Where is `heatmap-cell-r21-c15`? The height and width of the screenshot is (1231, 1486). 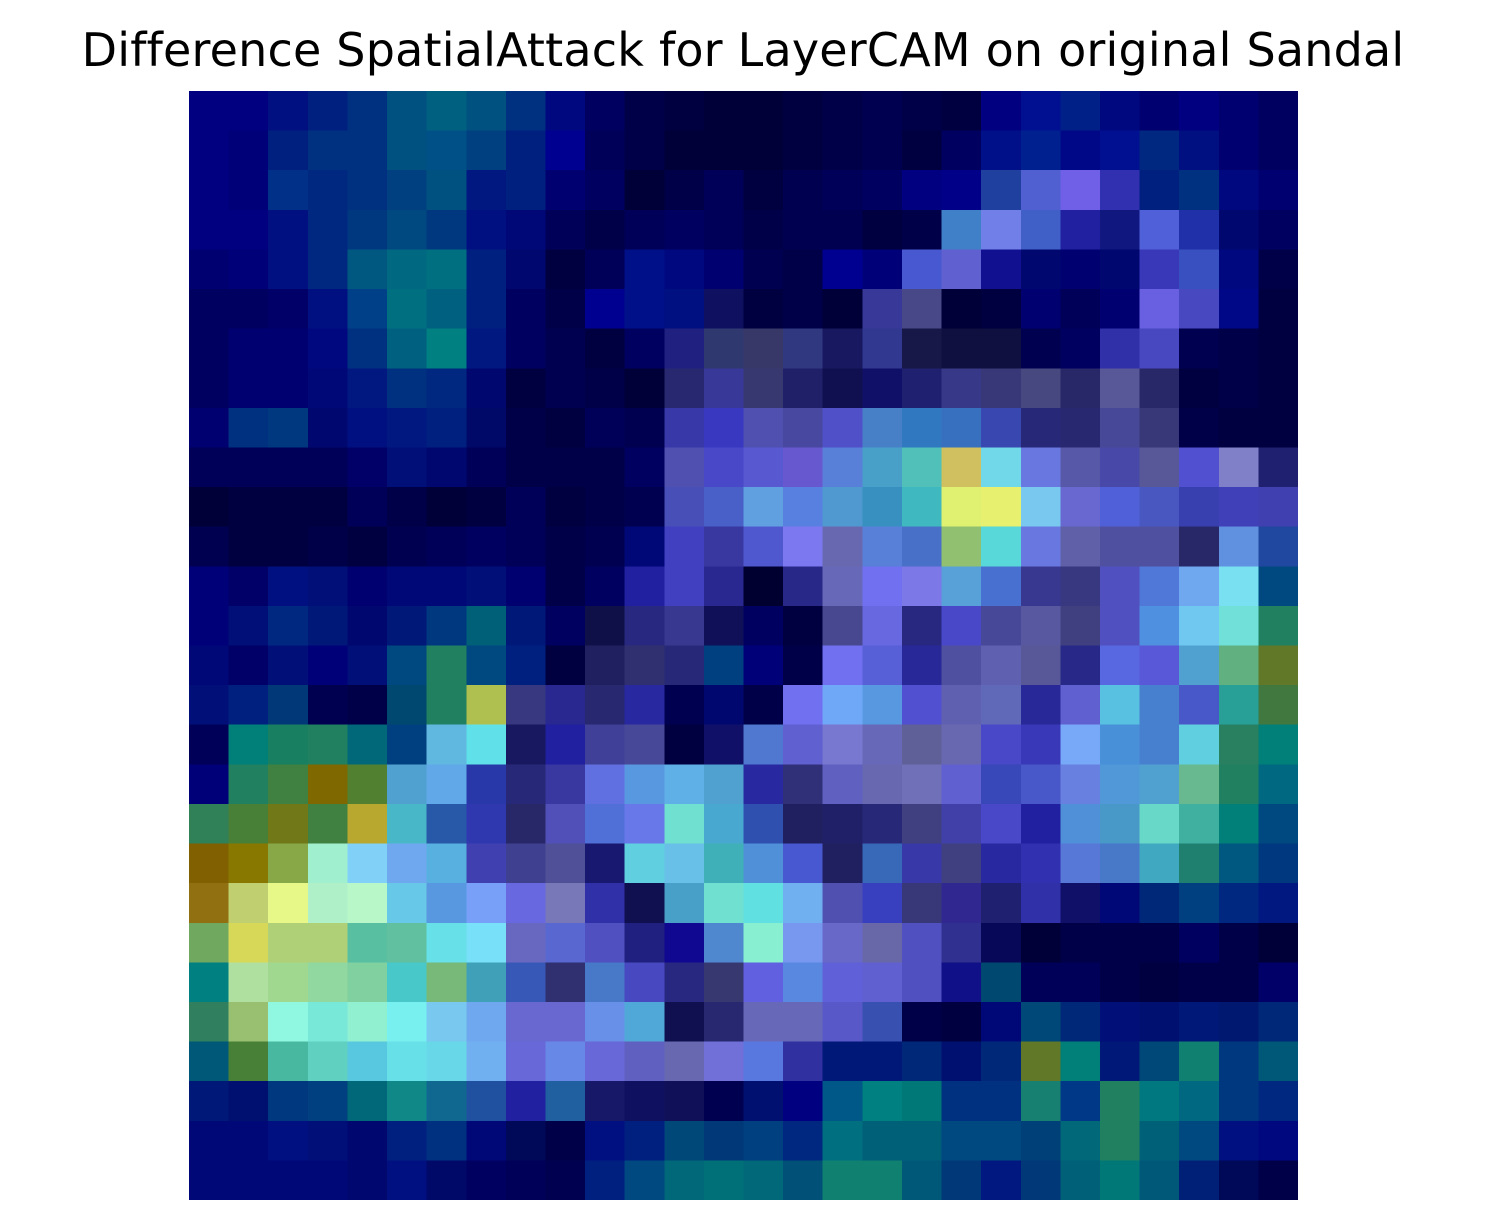 heatmap-cell-r21-c15 is located at coordinates (803, 942).